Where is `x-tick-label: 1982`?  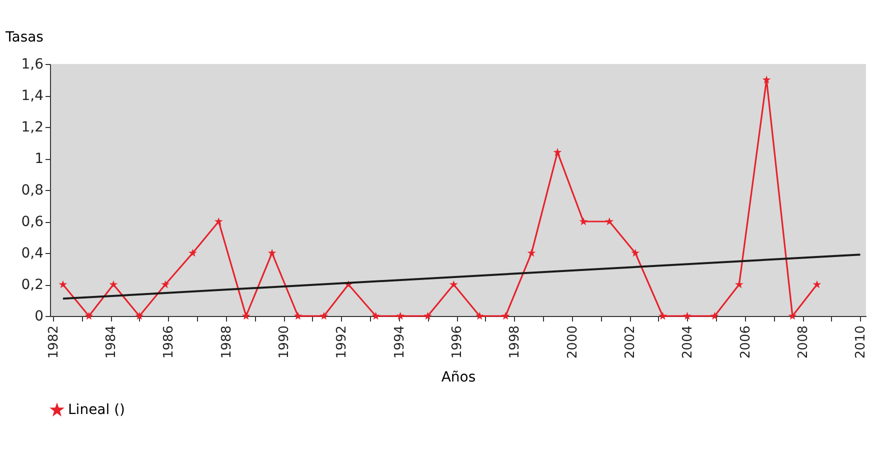
x-tick-label: 1982 is located at coordinates (54, 342).